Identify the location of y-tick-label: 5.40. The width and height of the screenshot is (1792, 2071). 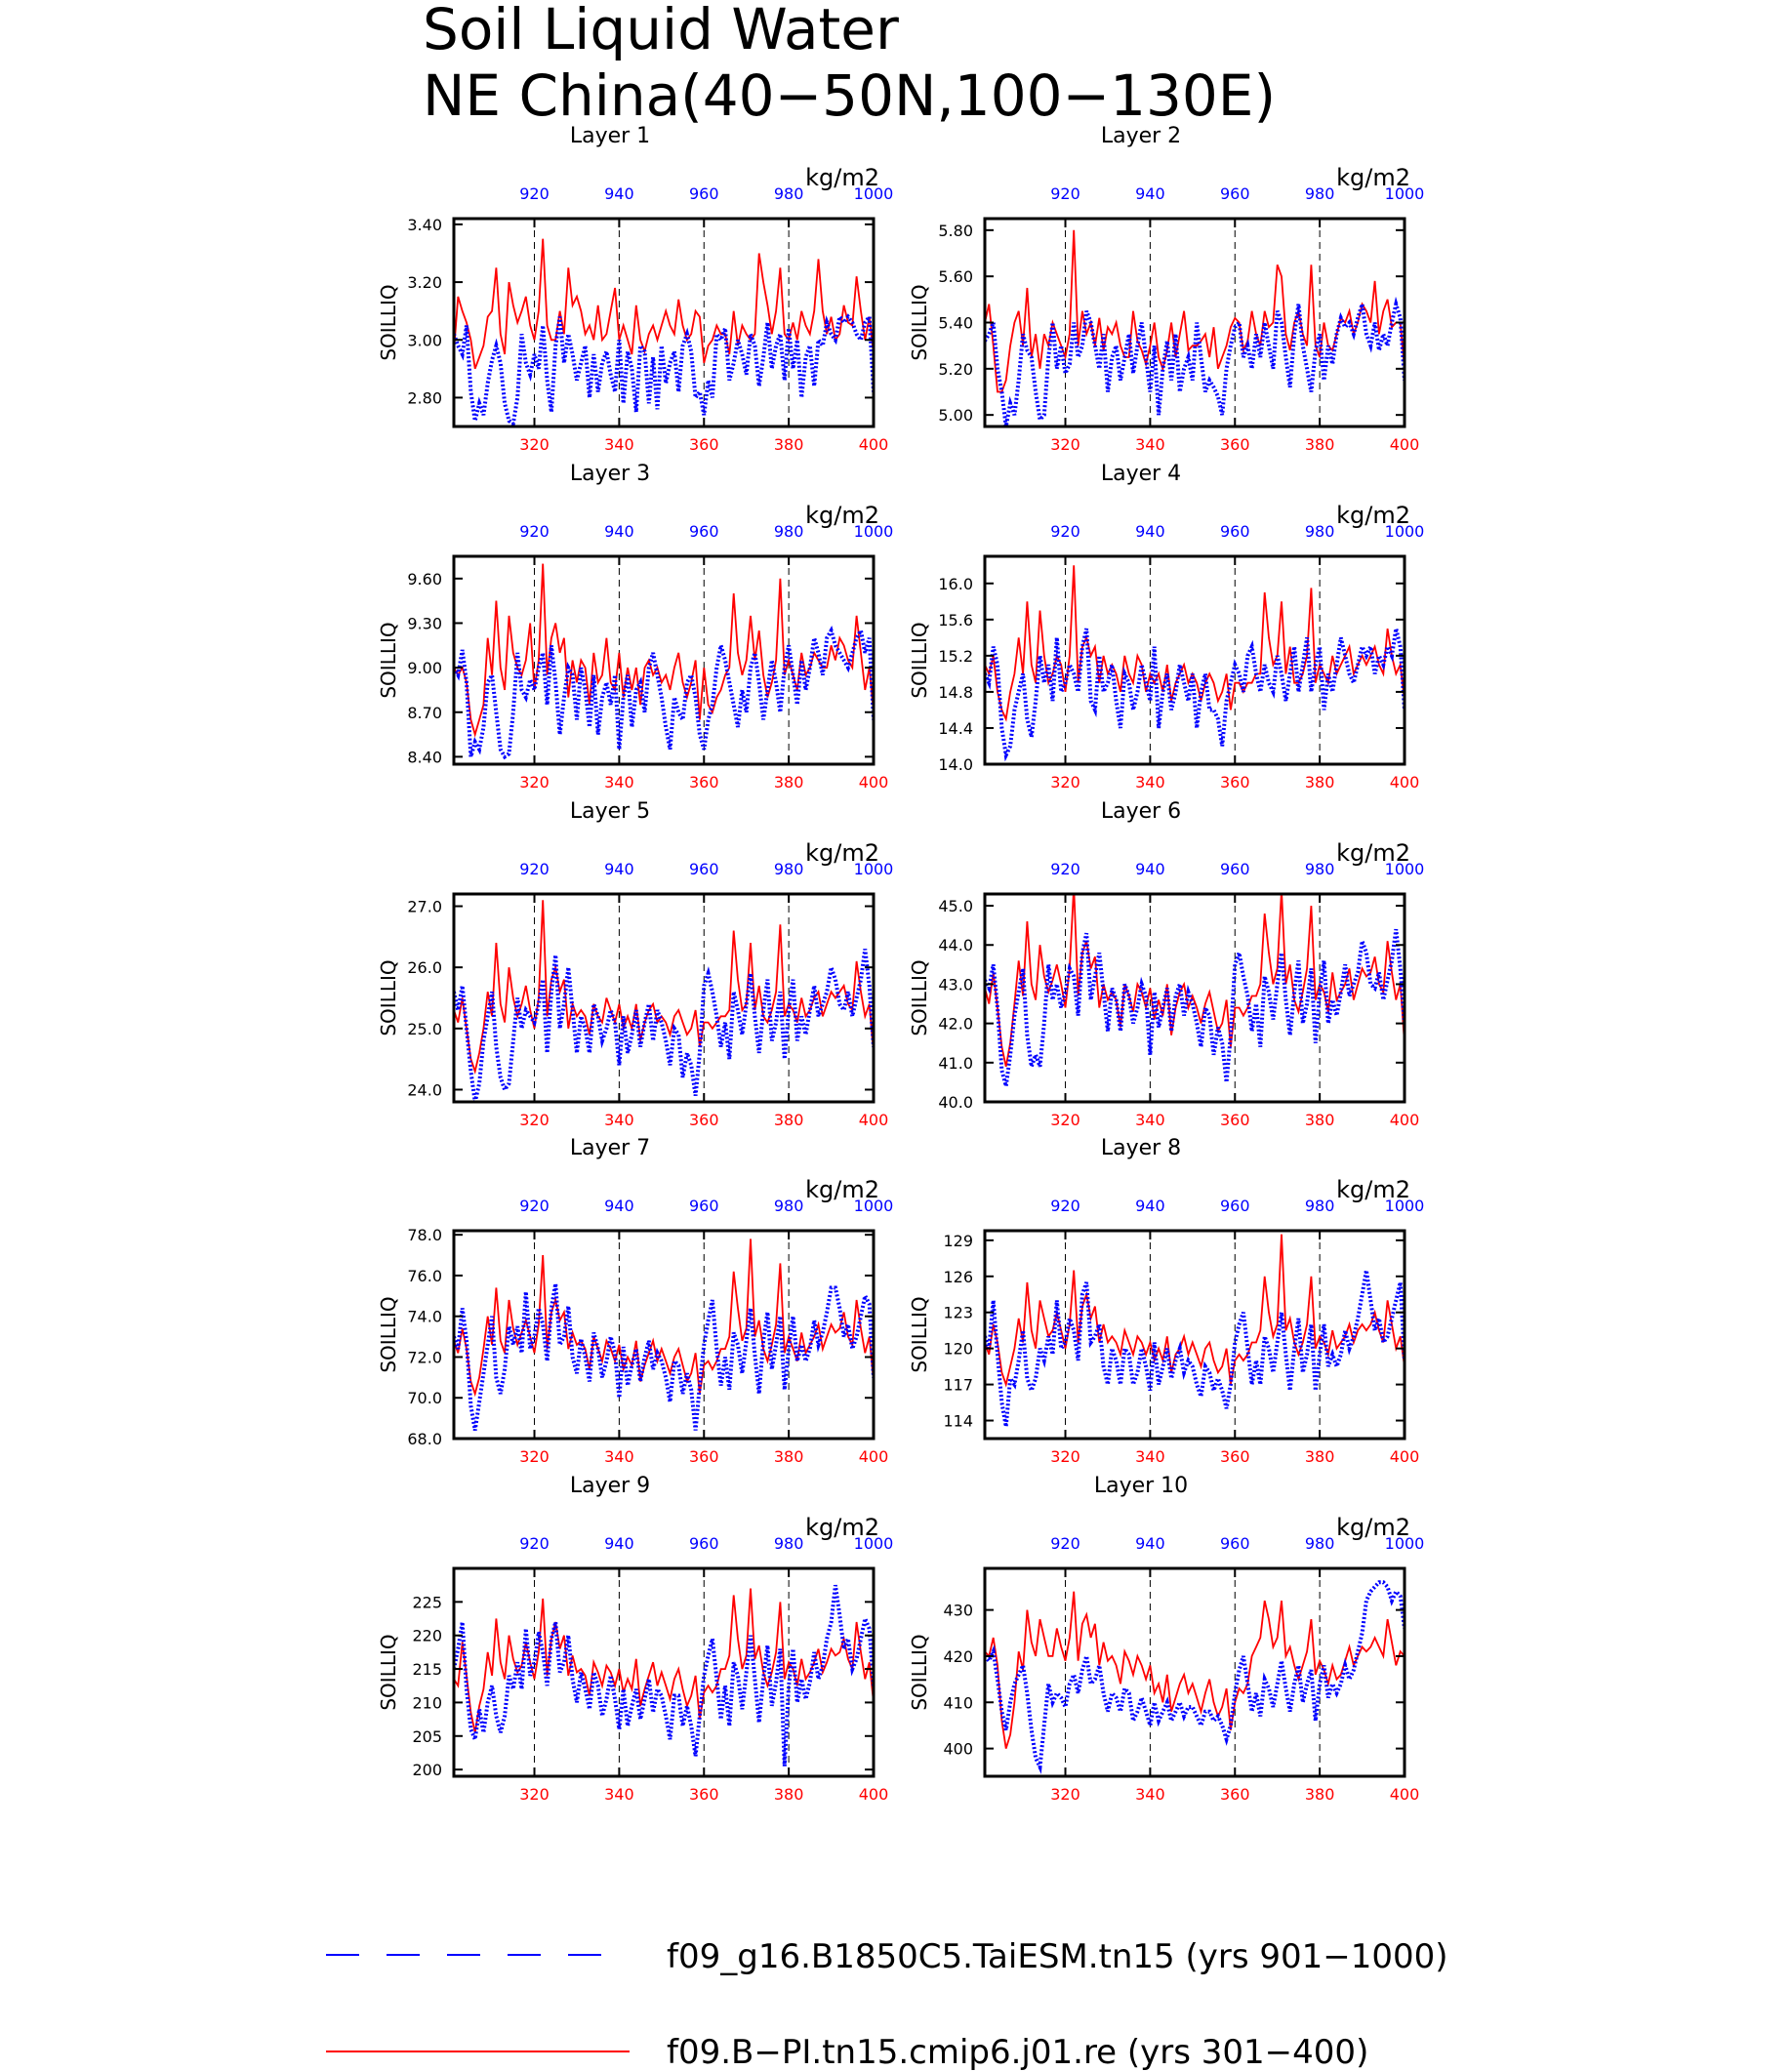
(955, 324).